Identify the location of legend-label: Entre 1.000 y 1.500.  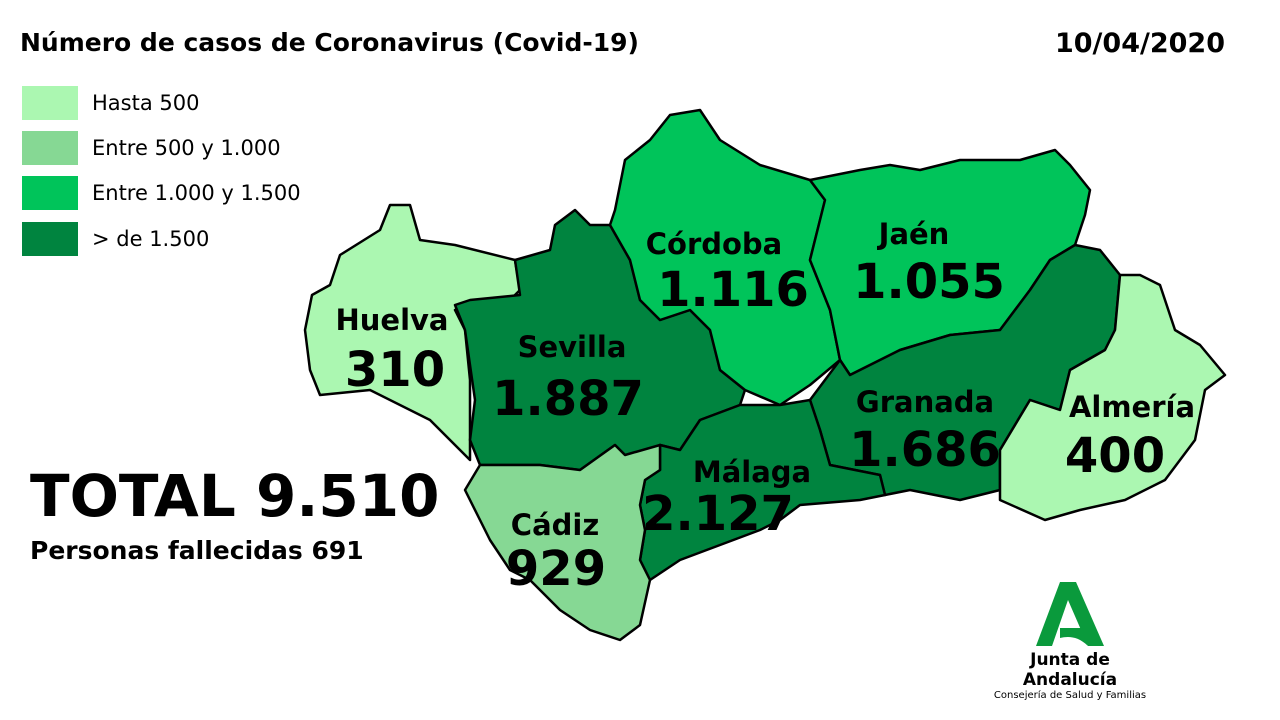
(196, 193).